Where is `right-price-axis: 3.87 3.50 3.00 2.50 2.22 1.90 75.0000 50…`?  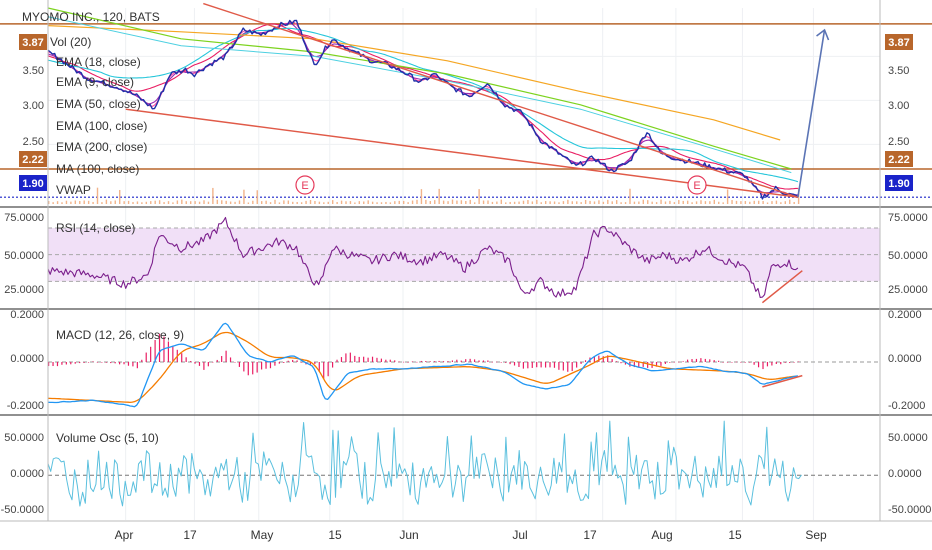
right-price-axis: 3.87 3.50 3.00 2.50 2.22 1.90 75.0000 50… is located at coordinates (908, 275).